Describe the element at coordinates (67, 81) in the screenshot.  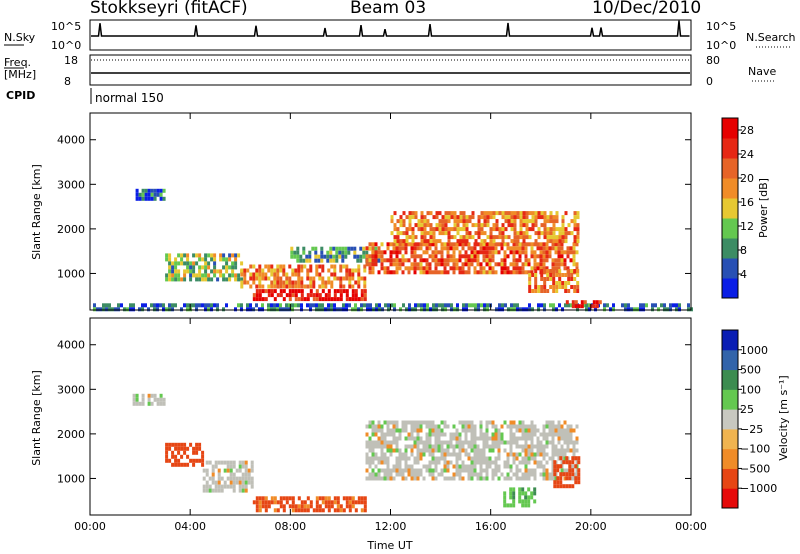
I see `freq-tick-low: 8` at that location.